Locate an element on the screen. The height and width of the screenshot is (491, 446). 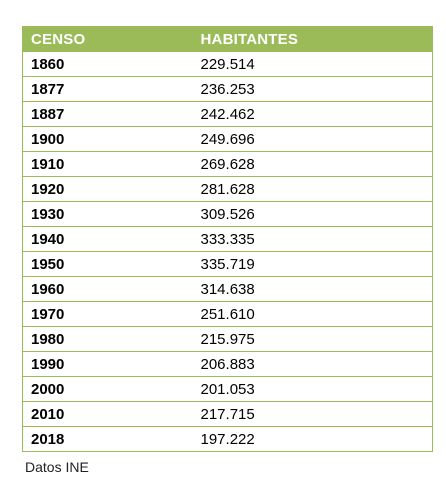
year-cell: 1960 is located at coordinates (107, 289).